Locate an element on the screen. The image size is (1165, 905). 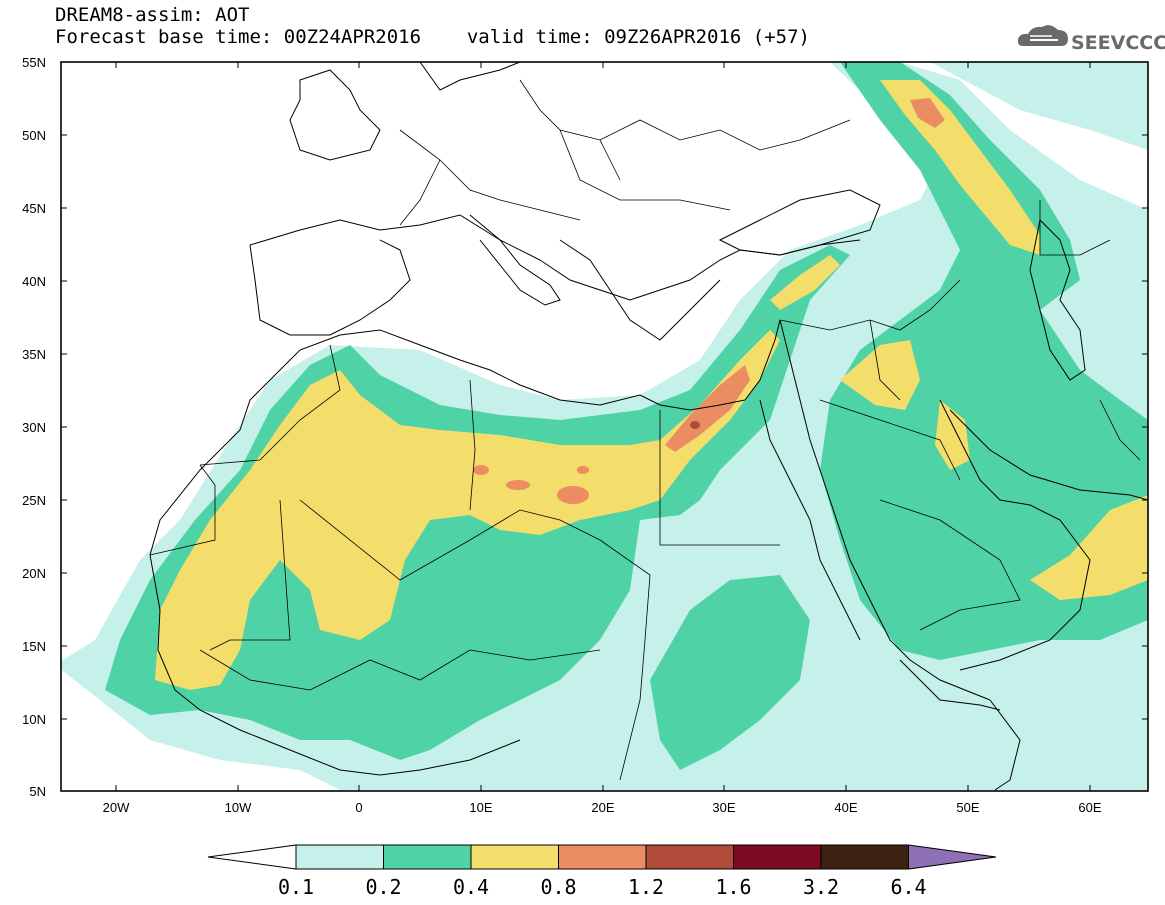
lat-label: 10N is located at coordinates (34, 719).